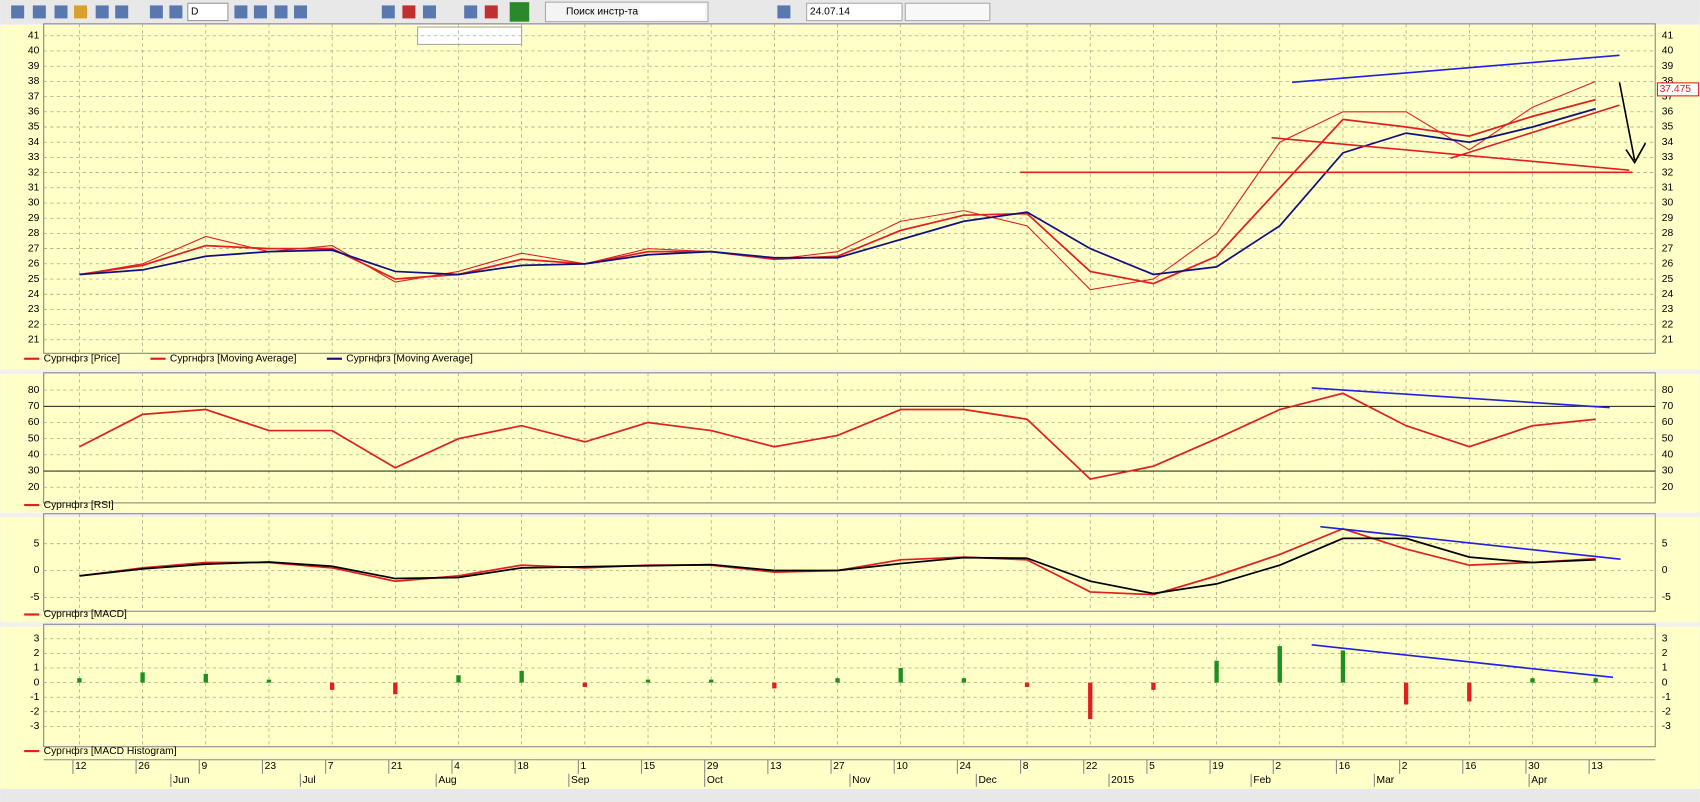 This screenshot has height=802, width=1700. Describe the element at coordinates (1668, 127) in the screenshot. I see `y-tick-label-right: 35` at that location.